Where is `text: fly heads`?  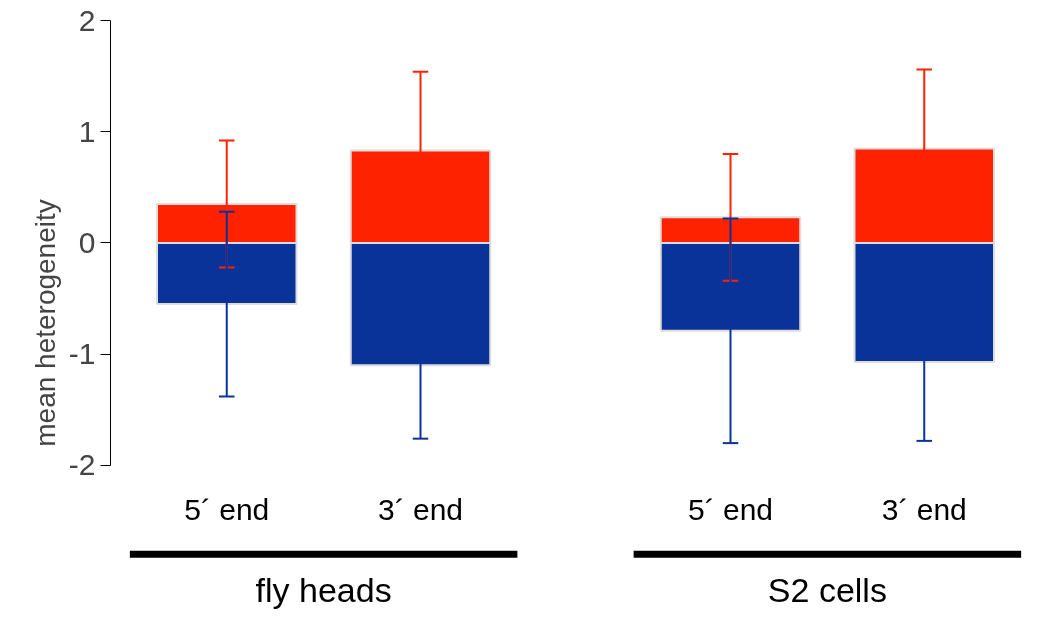 text: fly heads is located at coordinates (323, 589).